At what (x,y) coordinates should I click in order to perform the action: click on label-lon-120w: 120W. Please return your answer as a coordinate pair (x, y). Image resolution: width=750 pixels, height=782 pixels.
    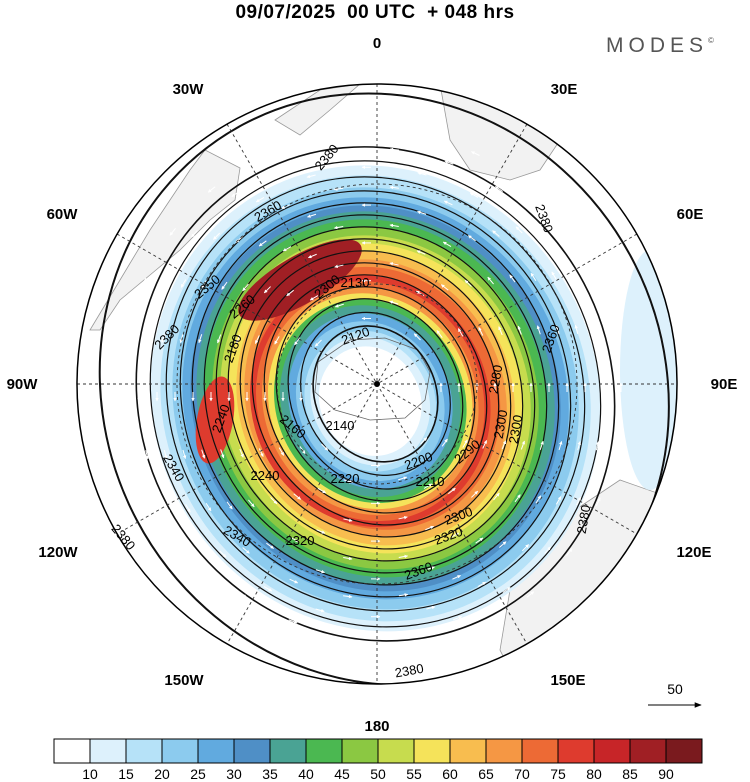
    Looking at the image, I should click on (58, 552).